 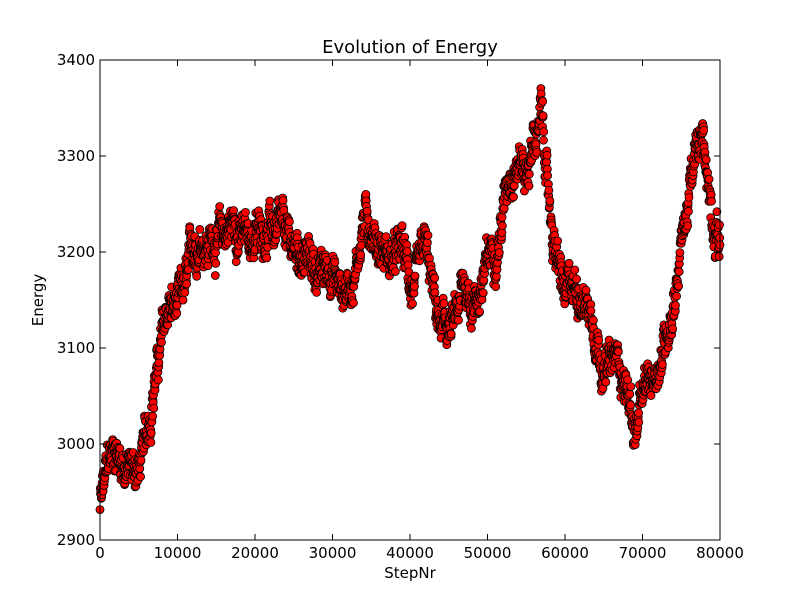 I want to click on x-tick-label: 30000, so click(x=333, y=553).